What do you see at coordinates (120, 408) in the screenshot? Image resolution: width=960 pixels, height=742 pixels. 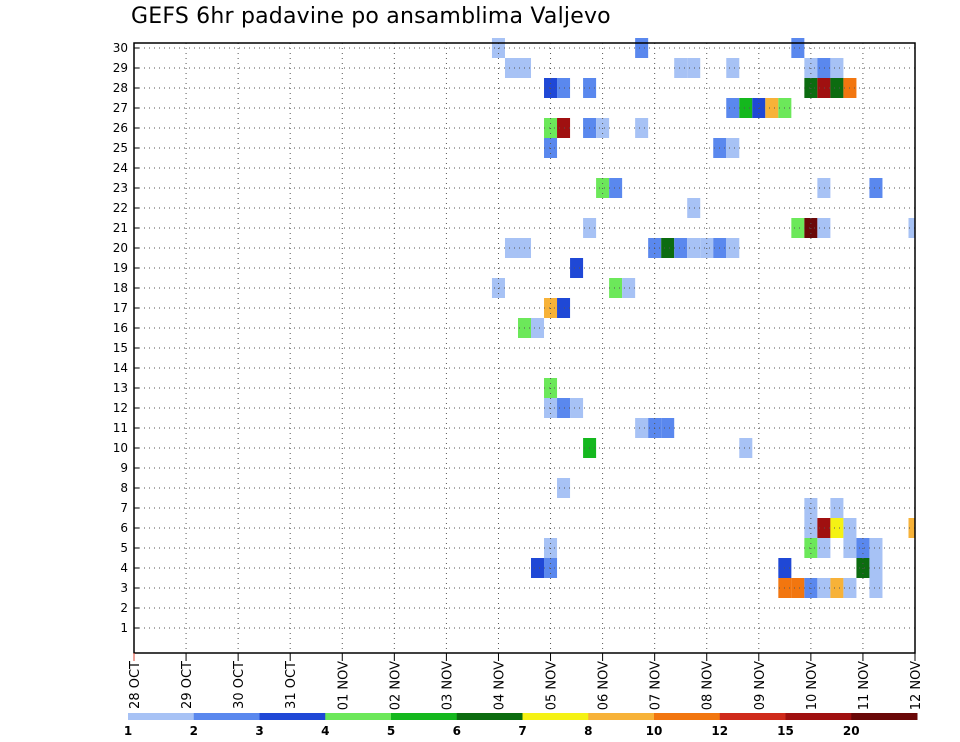 I see `y-tick-label: 12` at bounding box center [120, 408].